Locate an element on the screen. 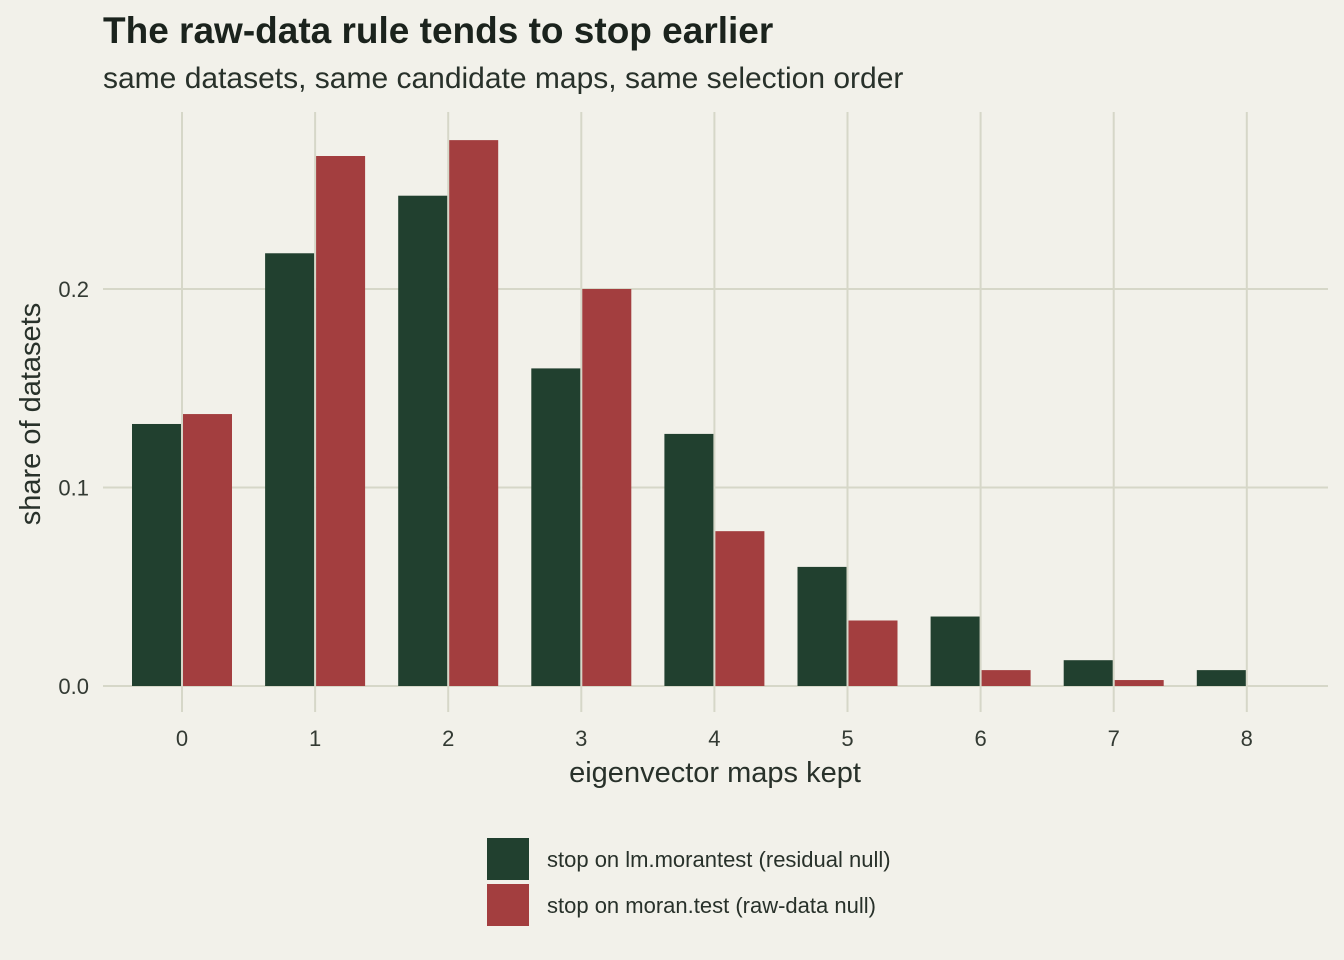  legend-label: stop on moran.test (raw-data null) is located at coordinates (711, 905).